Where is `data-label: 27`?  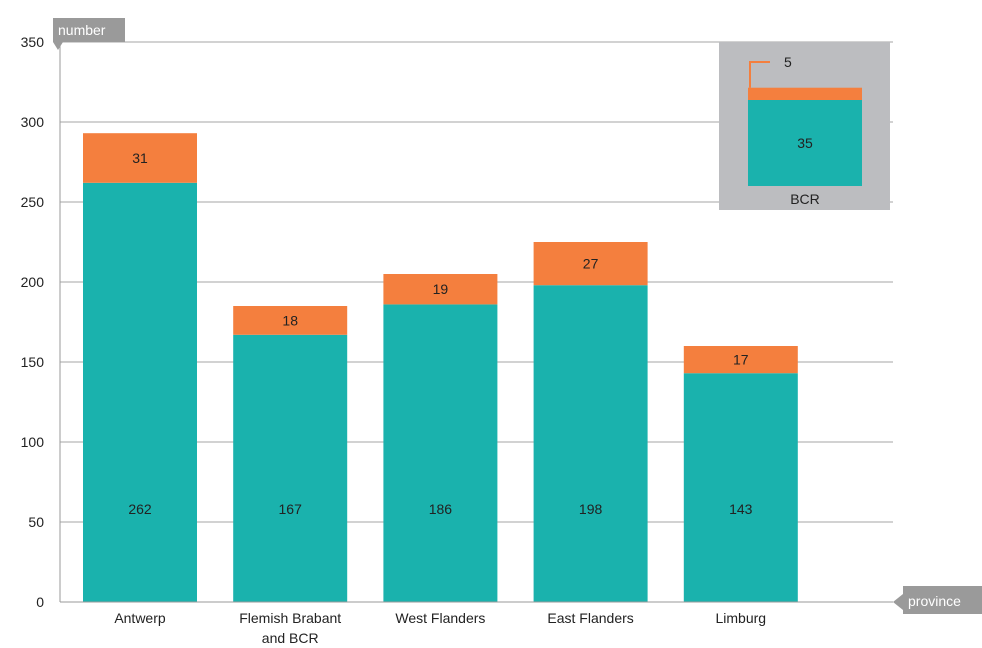 data-label: 27 is located at coordinates (591, 264).